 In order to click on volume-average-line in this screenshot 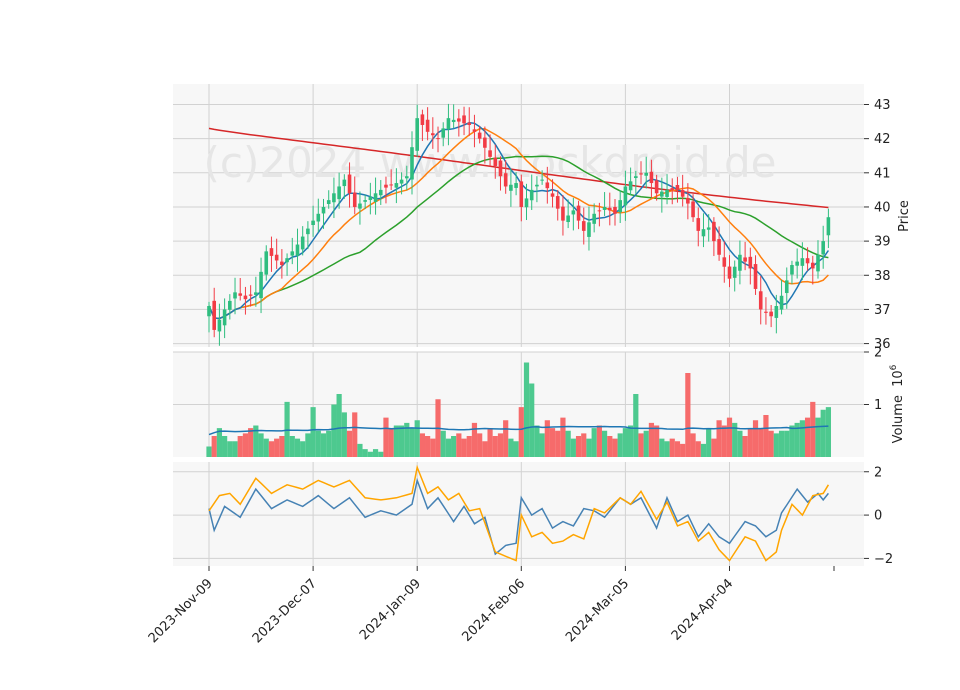, I will do `click(518, 430)`.